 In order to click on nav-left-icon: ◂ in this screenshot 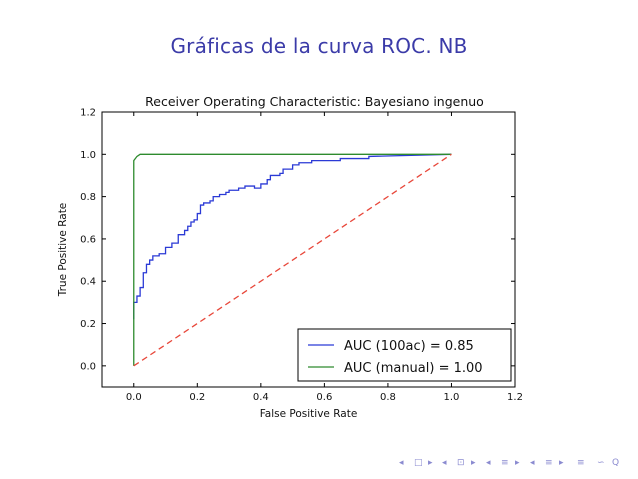, I will do `click(401, 463)`.